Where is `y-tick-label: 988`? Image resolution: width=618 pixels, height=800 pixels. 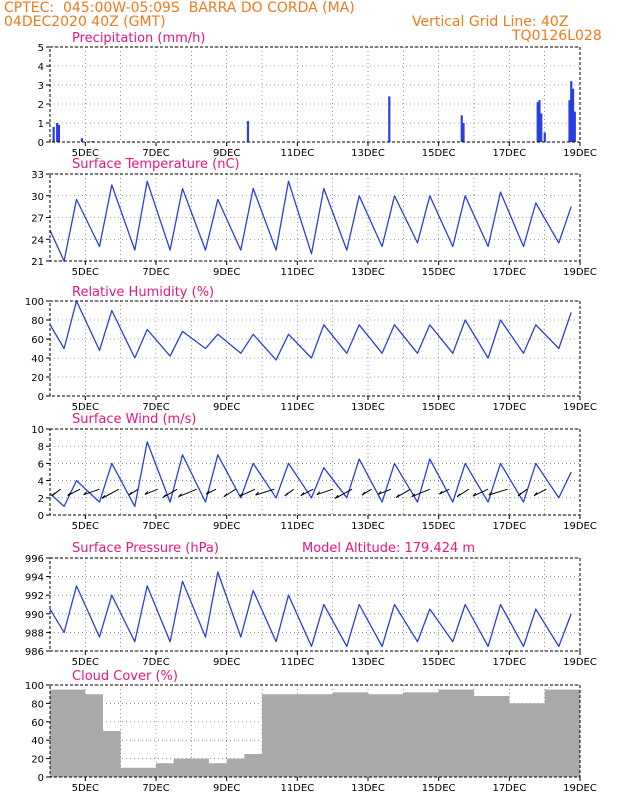
y-tick-label: 988 is located at coordinates (34, 633).